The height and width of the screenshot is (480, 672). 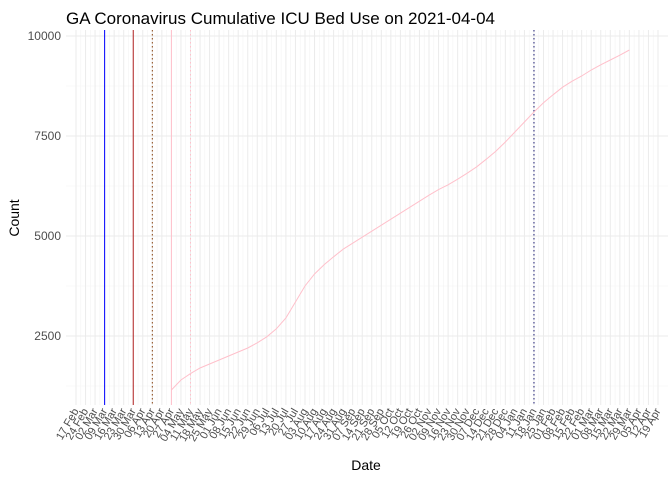 What do you see at coordinates (366, 465) in the screenshot?
I see `x-axis-title: Date` at bounding box center [366, 465].